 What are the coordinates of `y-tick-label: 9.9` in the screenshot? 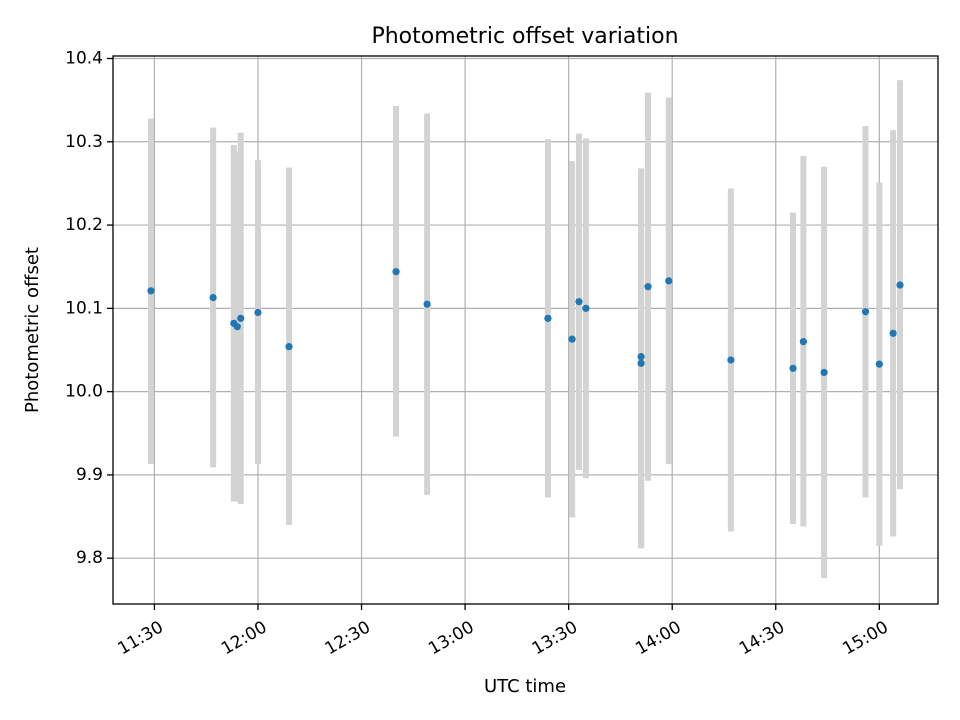 It's located at (89, 475).